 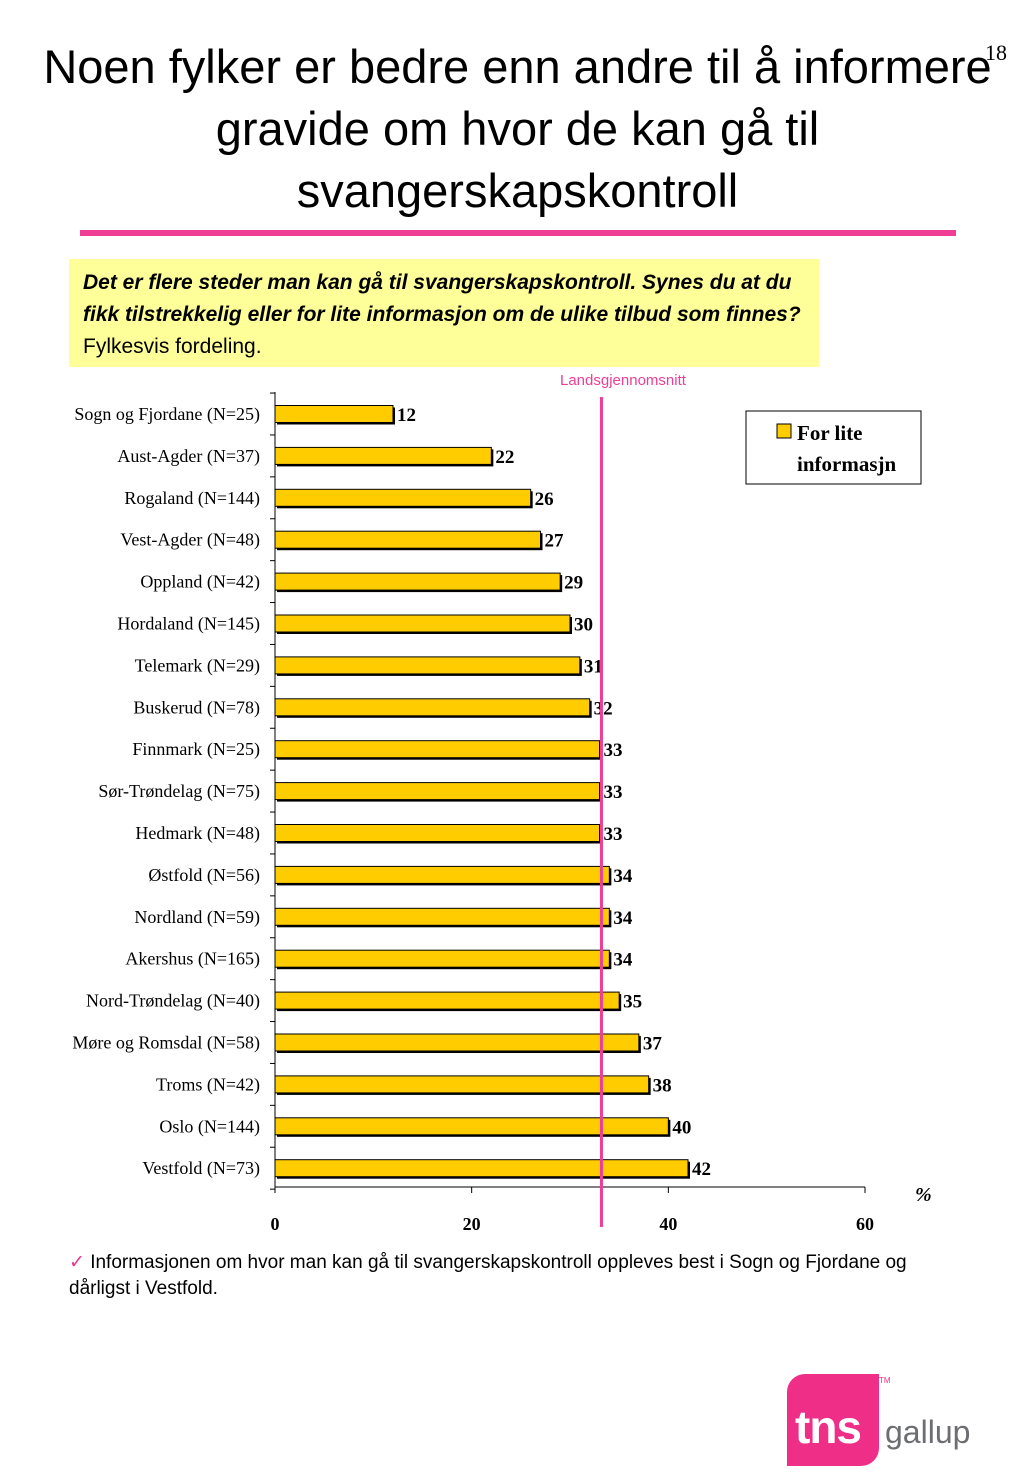 I want to click on logo-block, so click(x=833, y=1420).